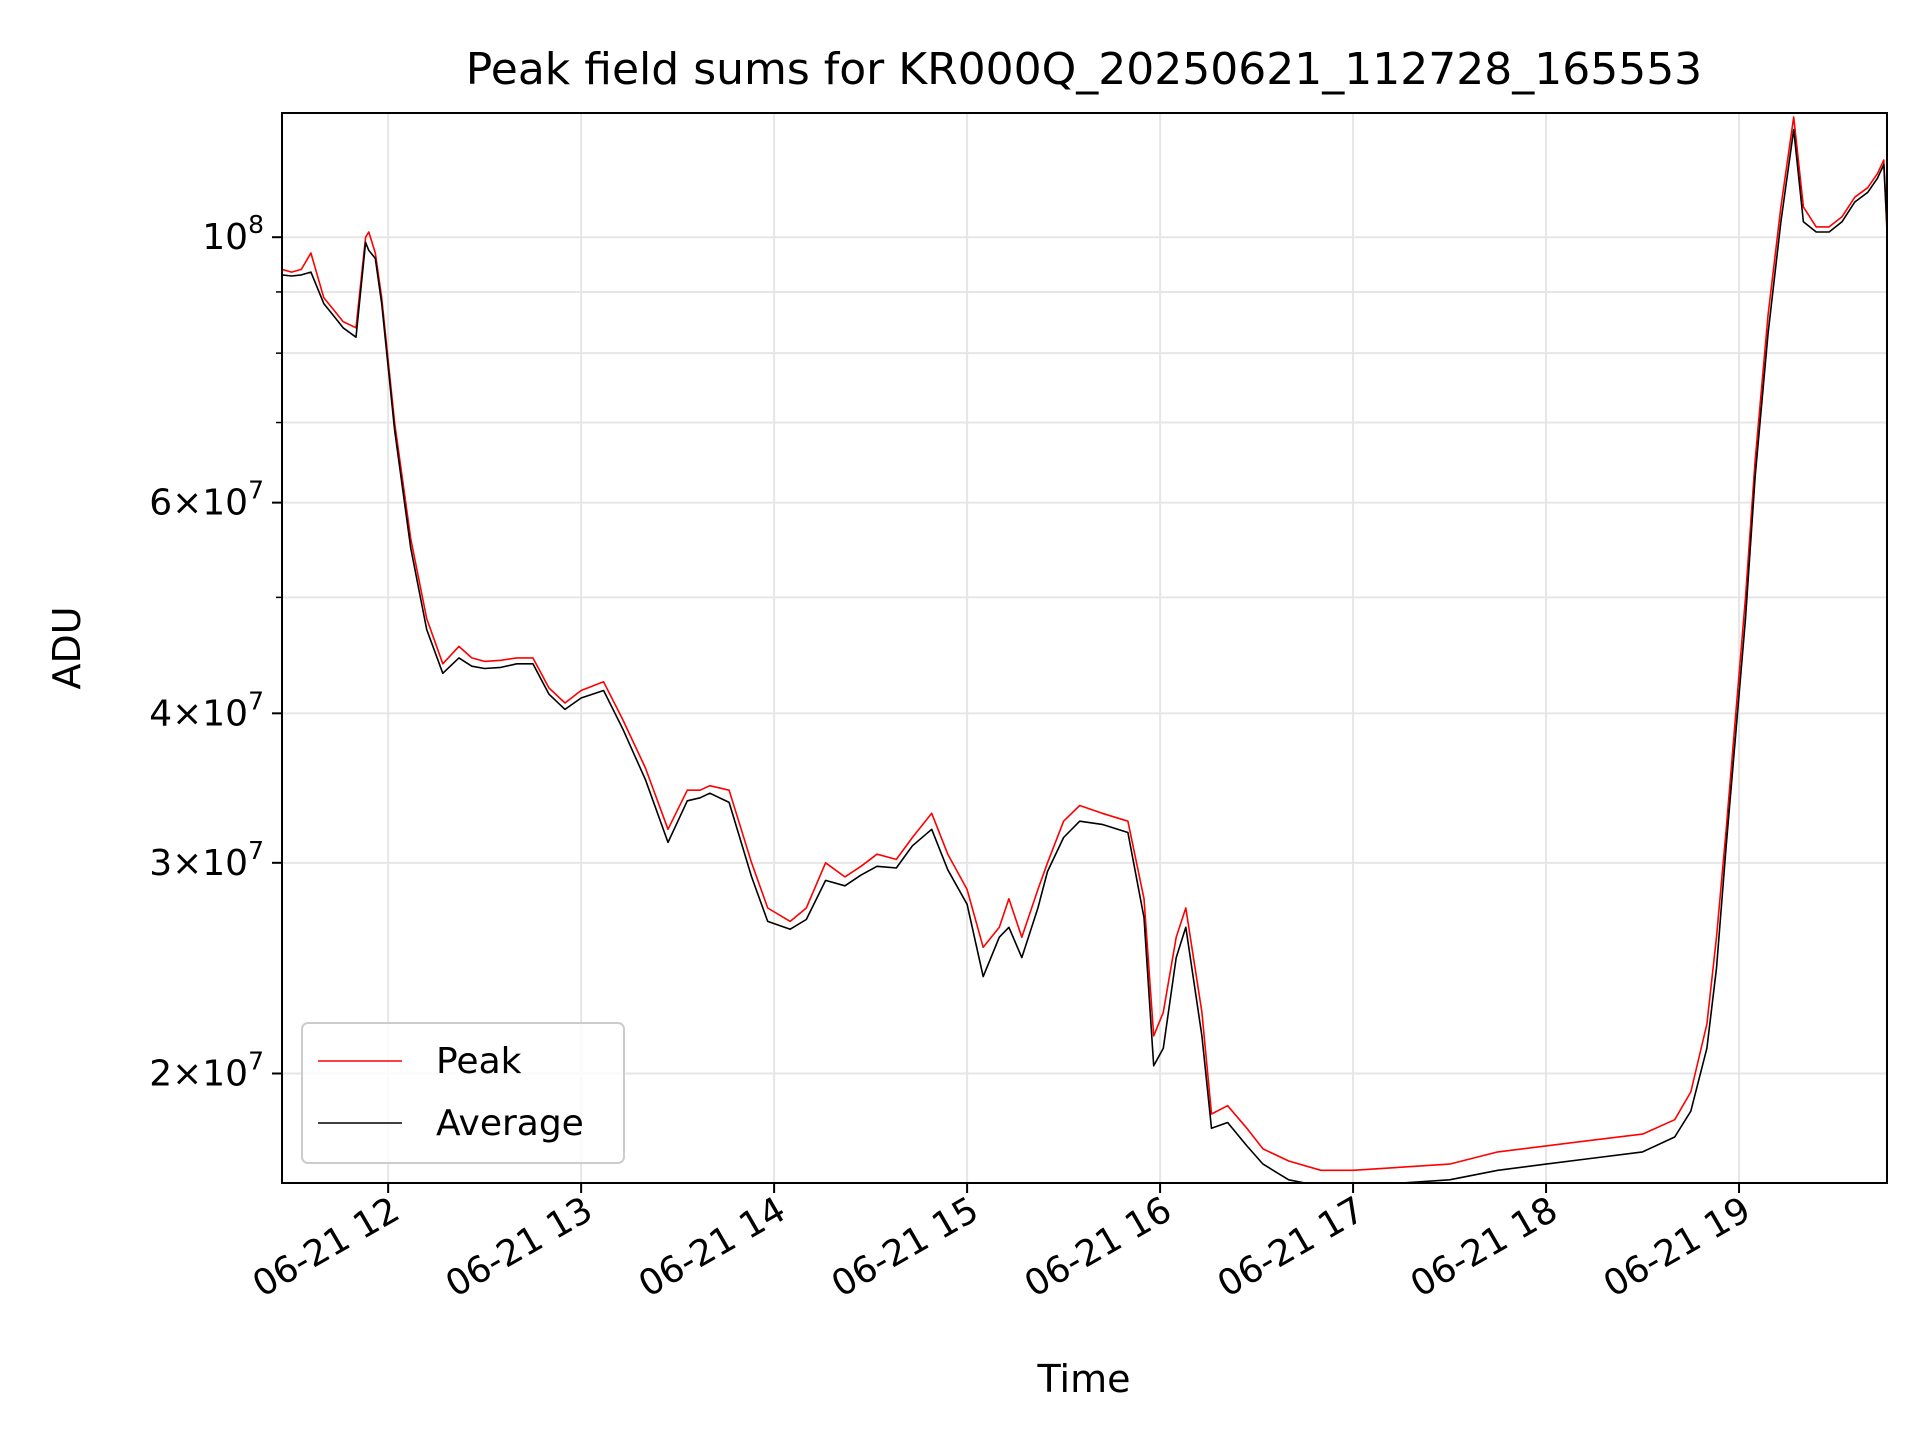 This screenshot has height=1444, width=1920. I want to click on legend: Peak Average, so click(463, 1093).